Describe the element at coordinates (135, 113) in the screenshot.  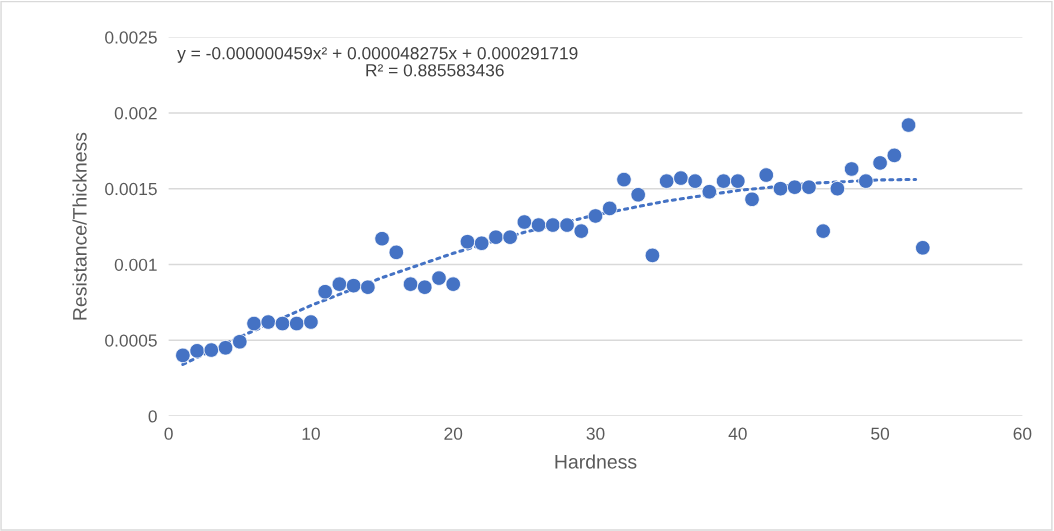
I see `y-tick-label: 0.002` at that location.